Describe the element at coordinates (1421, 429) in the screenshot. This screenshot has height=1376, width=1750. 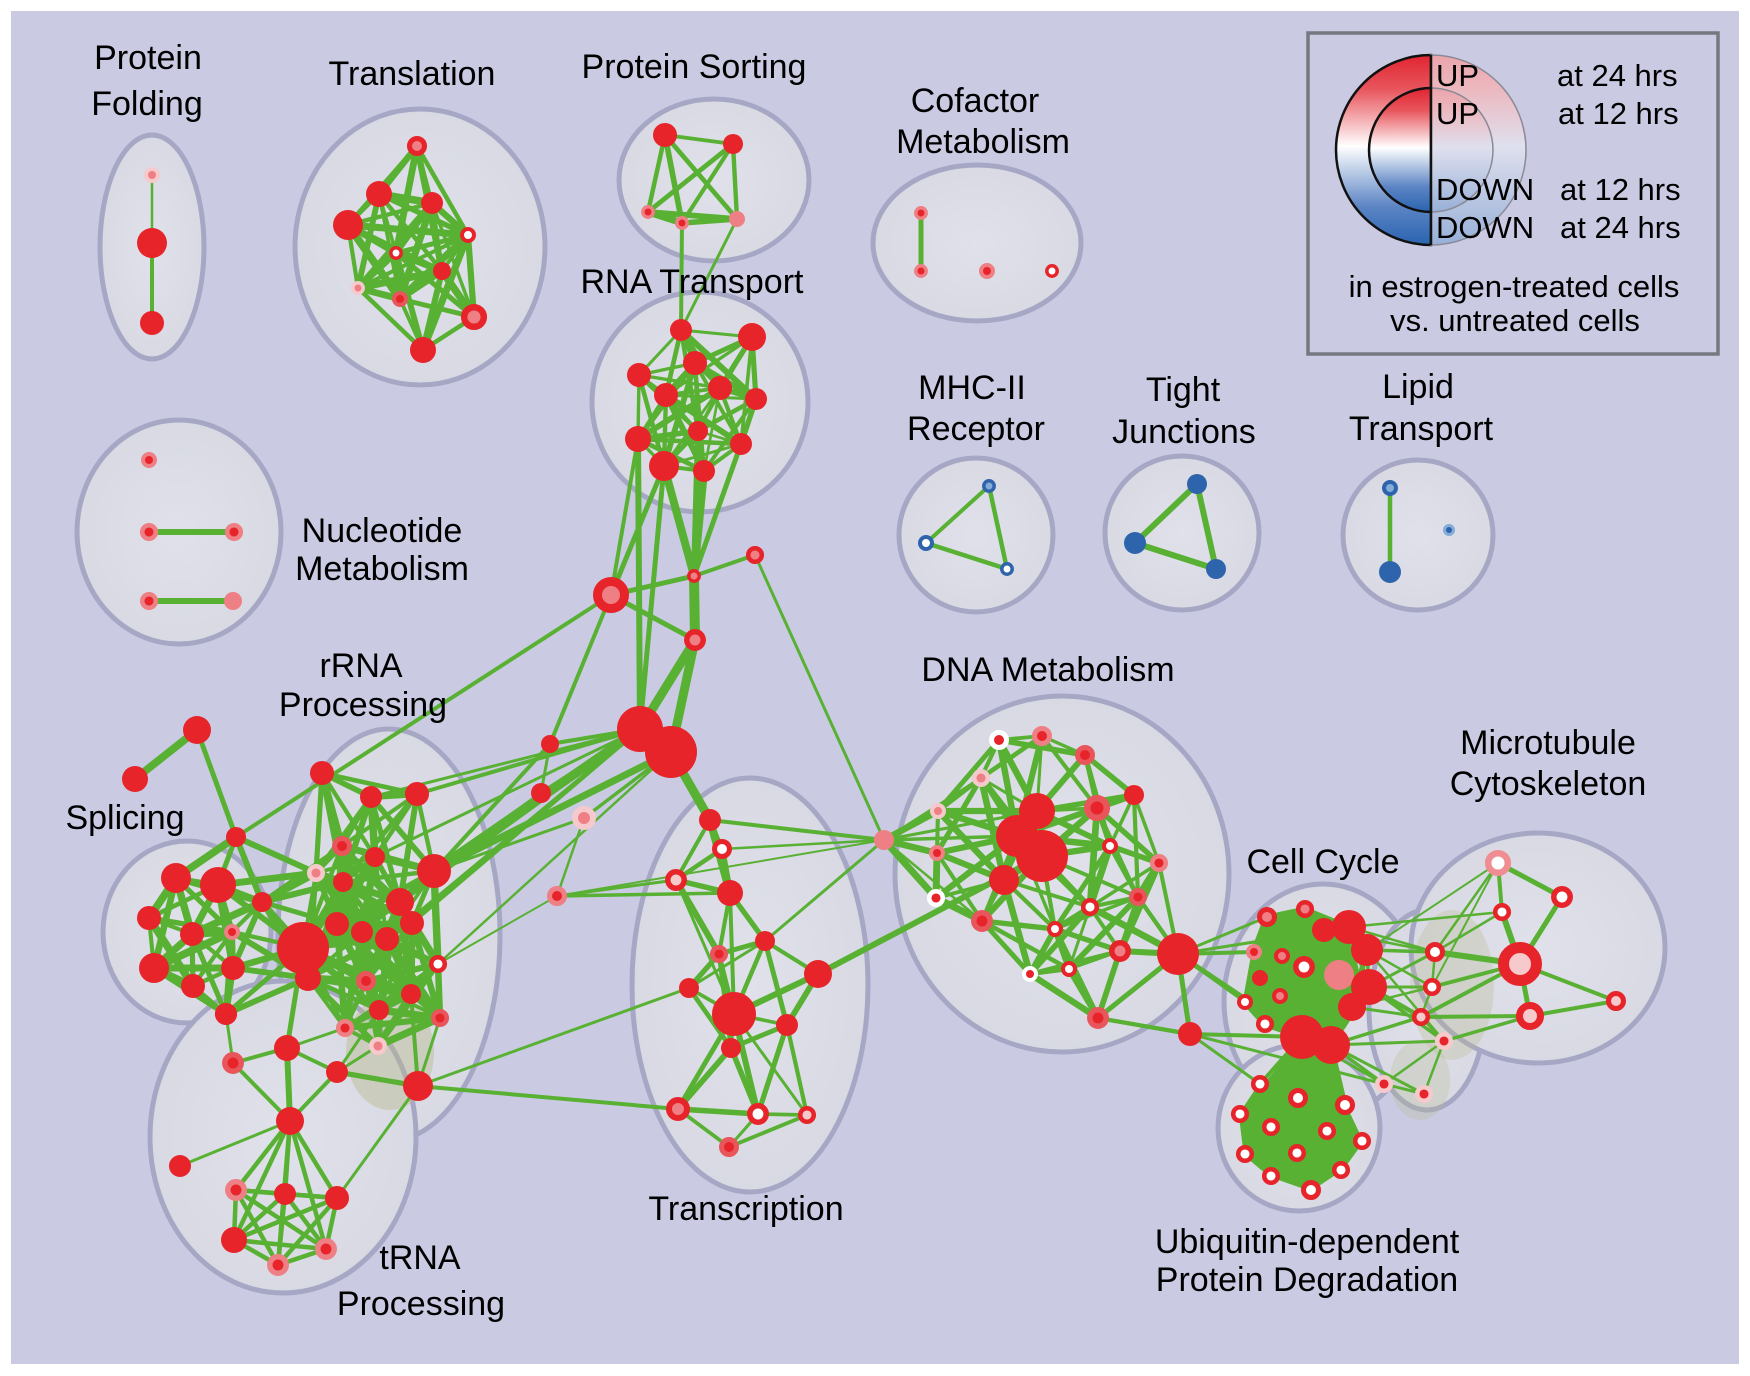
I see `svg-text: Transport` at that location.